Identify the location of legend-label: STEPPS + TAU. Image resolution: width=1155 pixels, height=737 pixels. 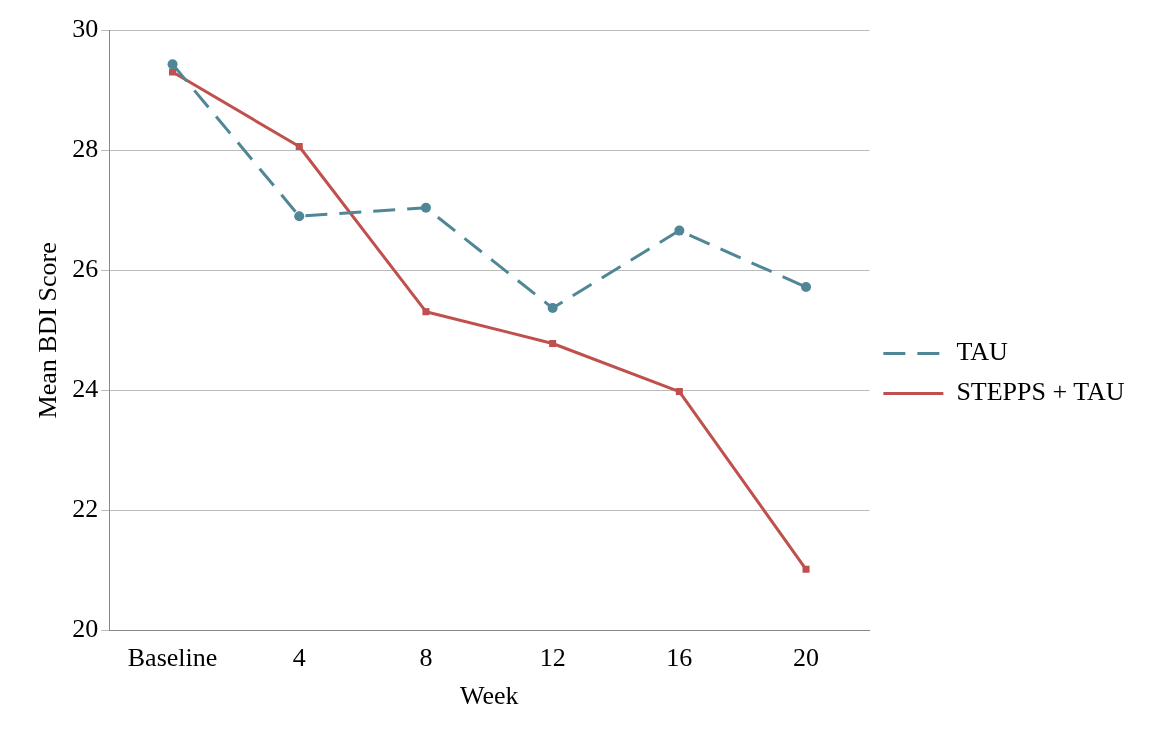
(1040, 392).